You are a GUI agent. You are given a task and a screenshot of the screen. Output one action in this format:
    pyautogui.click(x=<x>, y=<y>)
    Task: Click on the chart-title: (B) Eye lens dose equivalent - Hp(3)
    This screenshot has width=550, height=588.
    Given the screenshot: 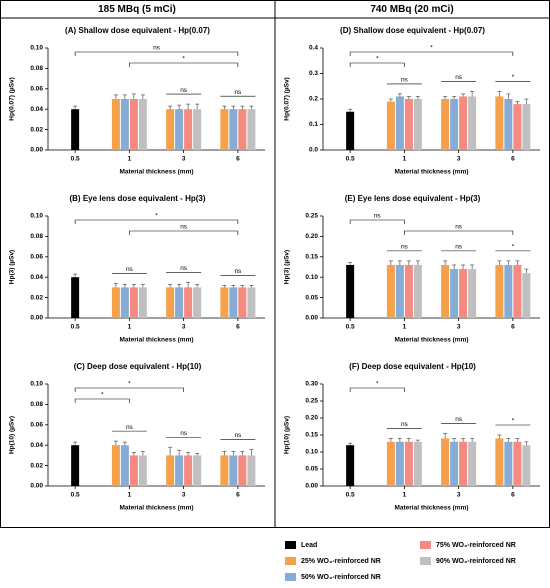 What is the action you would take?
    pyautogui.click(x=137, y=198)
    